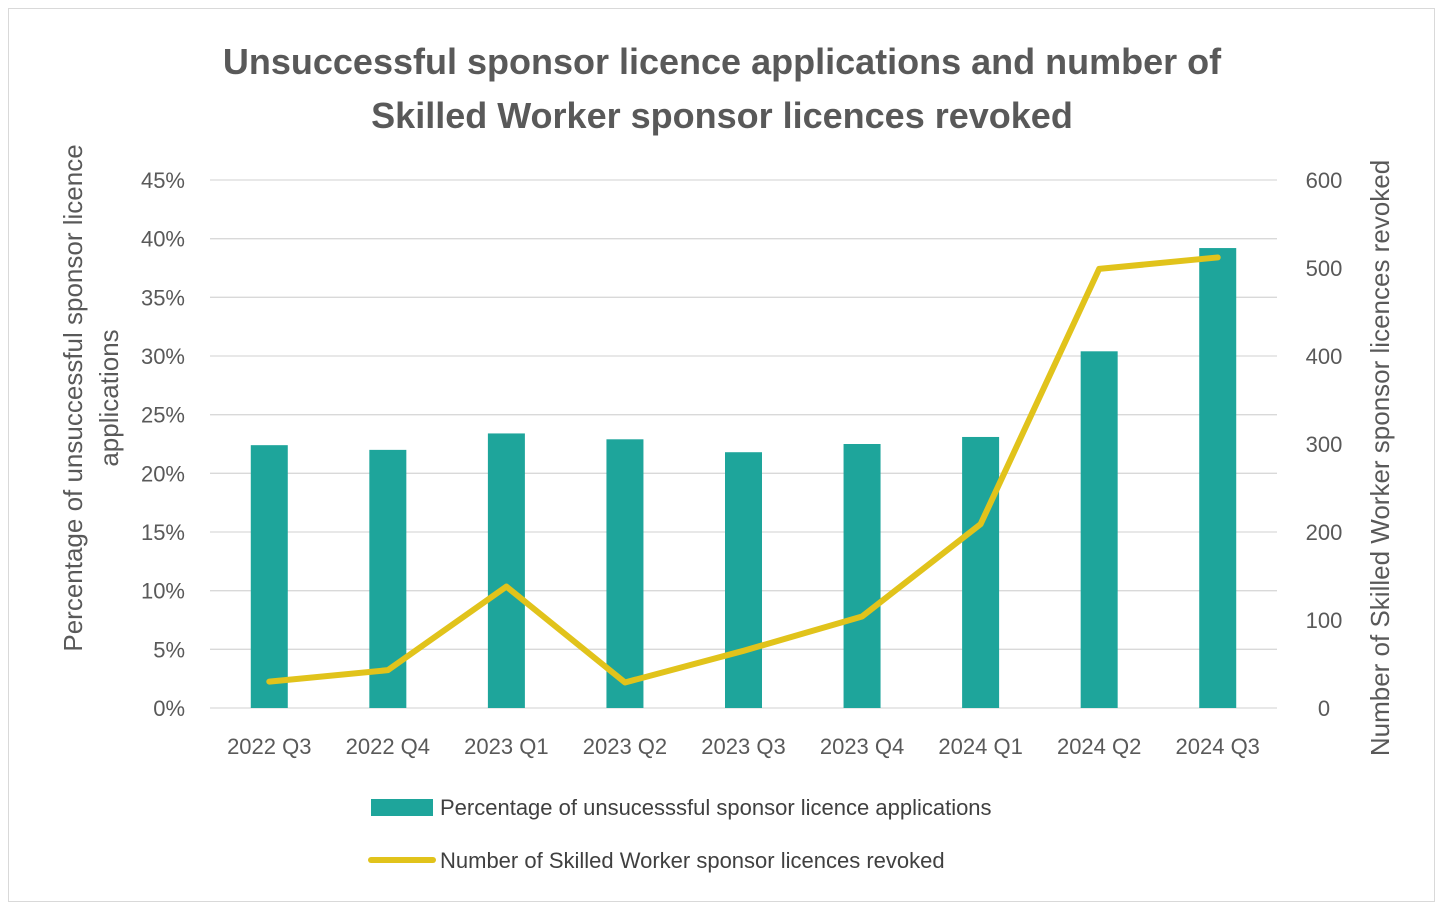  I want to click on left-tick-label: 30%, so click(163, 356).